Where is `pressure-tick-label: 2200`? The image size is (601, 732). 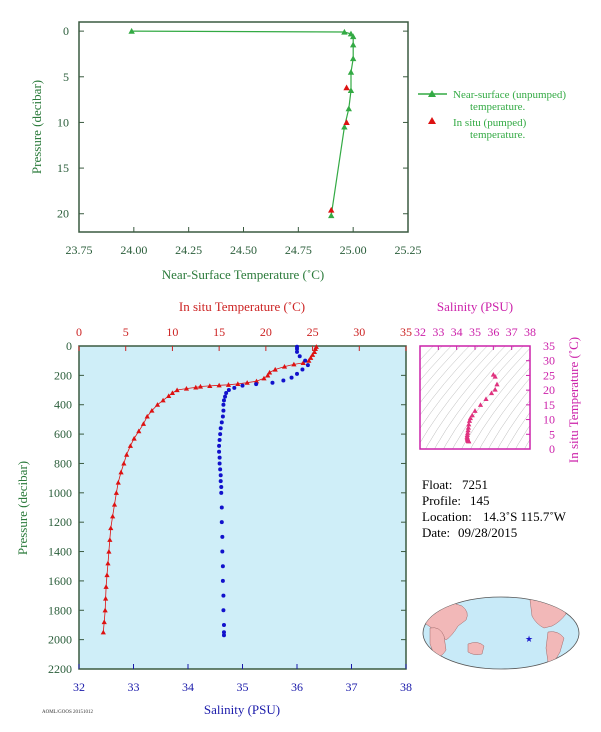
pressure-tick-label: 2200 is located at coordinates (60, 669).